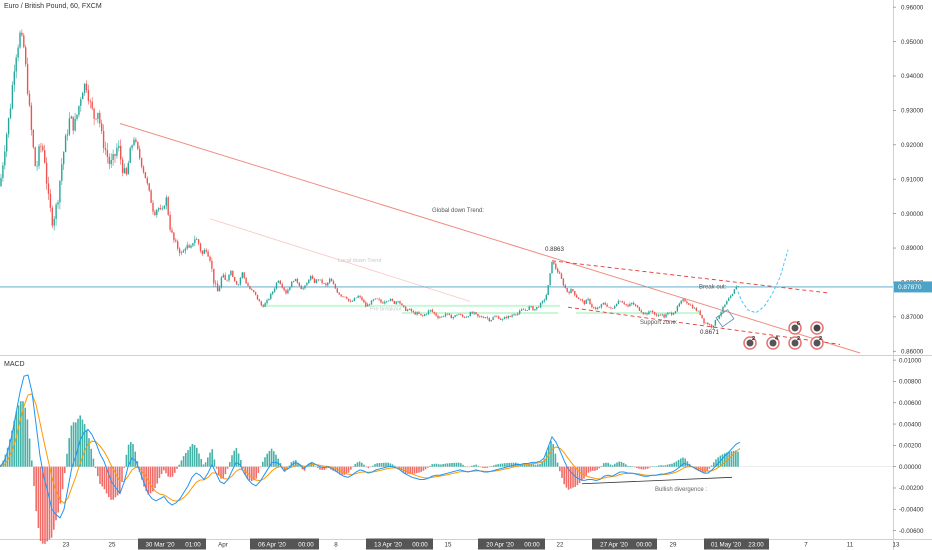  I want to click on event-badge-count: 6, so click(798, 324).